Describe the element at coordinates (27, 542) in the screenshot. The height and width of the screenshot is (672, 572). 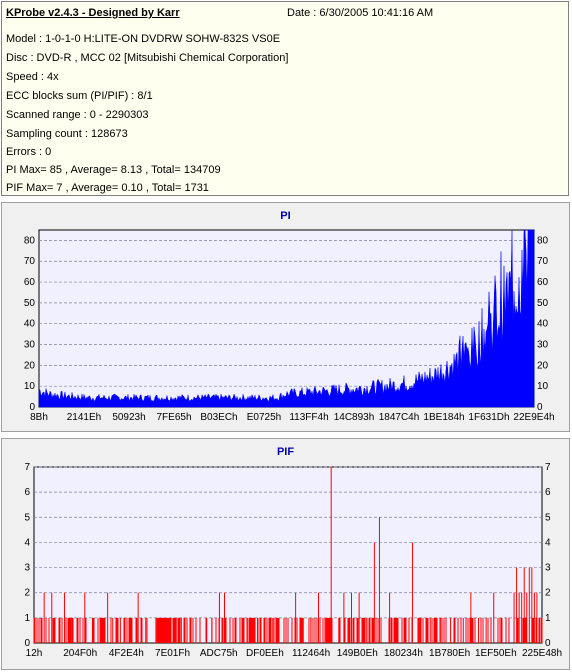
I see `pif-ytick-left: 4` at that location.